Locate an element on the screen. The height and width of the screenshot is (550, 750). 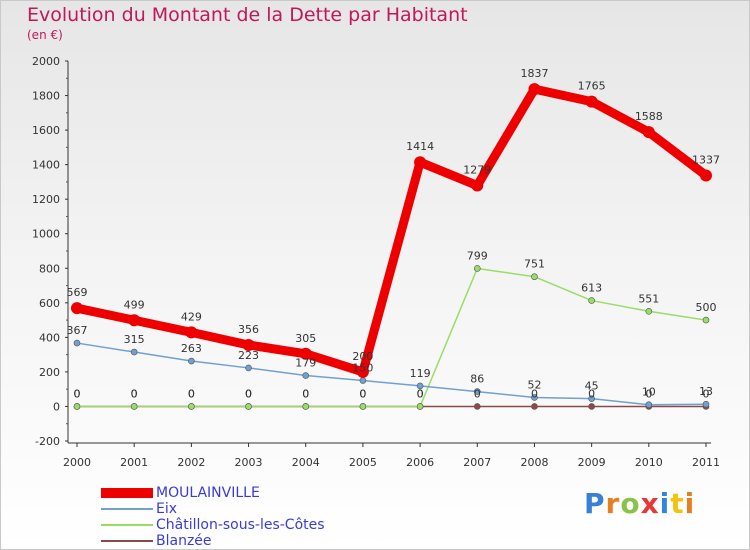
data-label-chatillon-sous-les-cotes: 551 is located at coordinates (648, 298).